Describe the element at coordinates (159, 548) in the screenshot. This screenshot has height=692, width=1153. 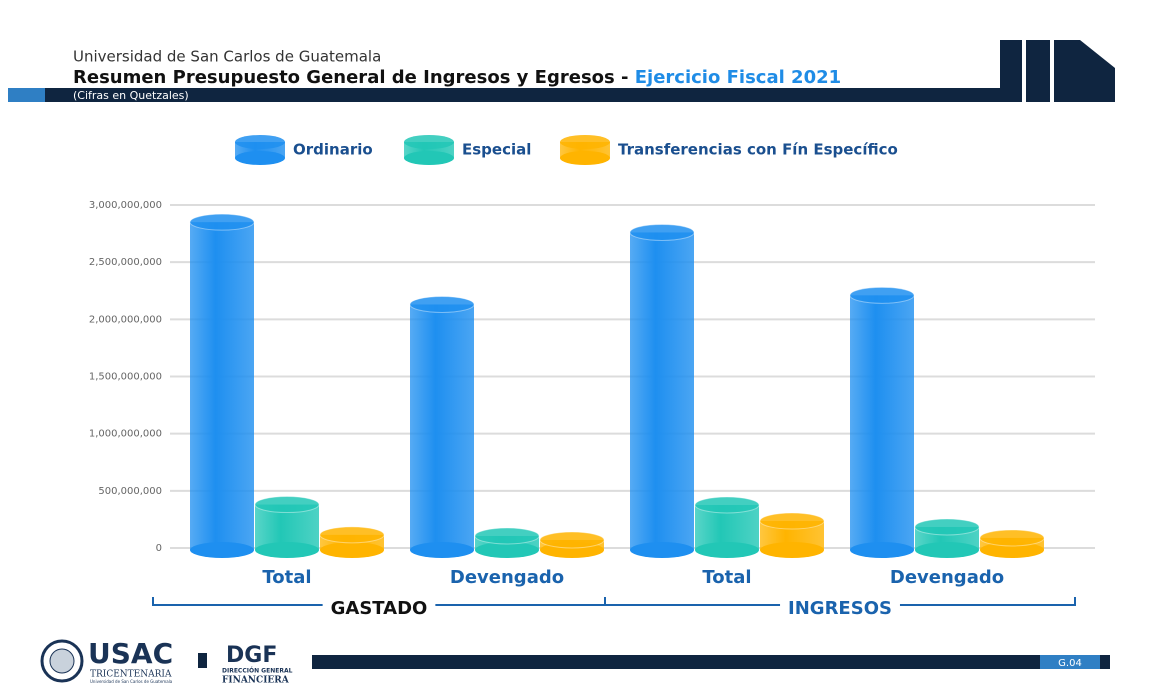
I see `y-tick-label: 0` at that location.